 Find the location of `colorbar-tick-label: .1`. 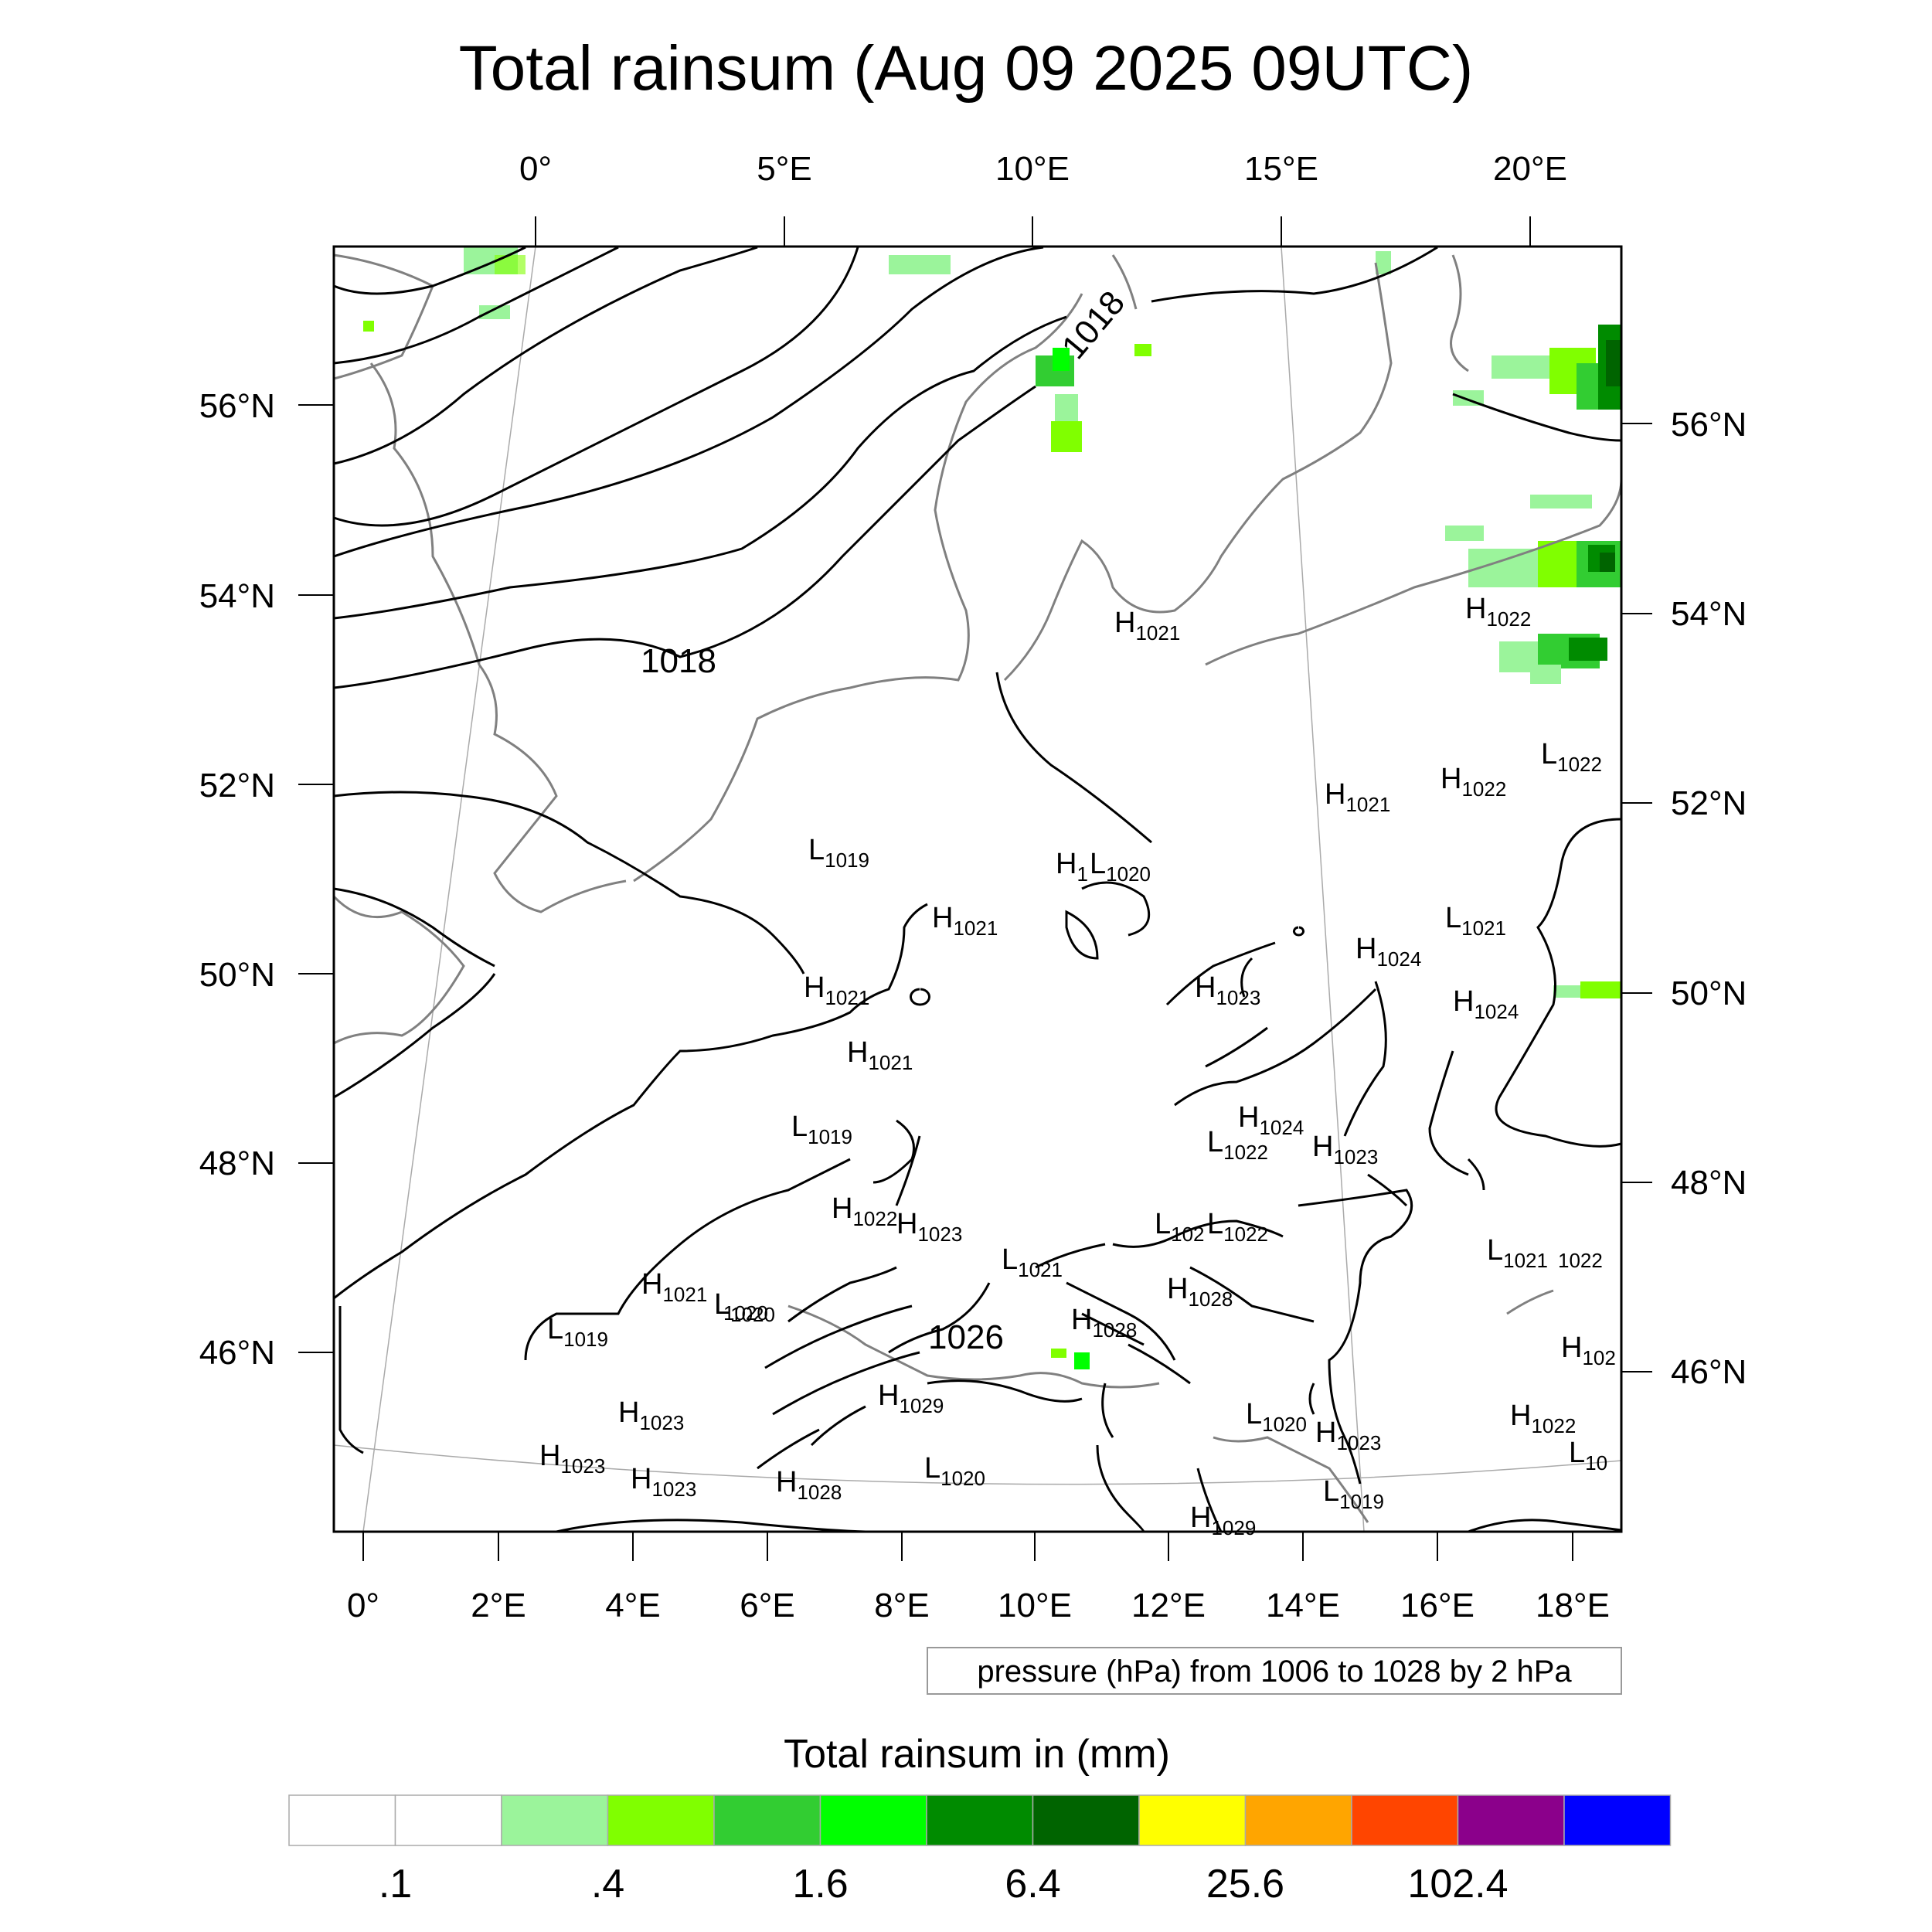

colorbar-tick-label: .1 is located at coordinates (396, 1884).